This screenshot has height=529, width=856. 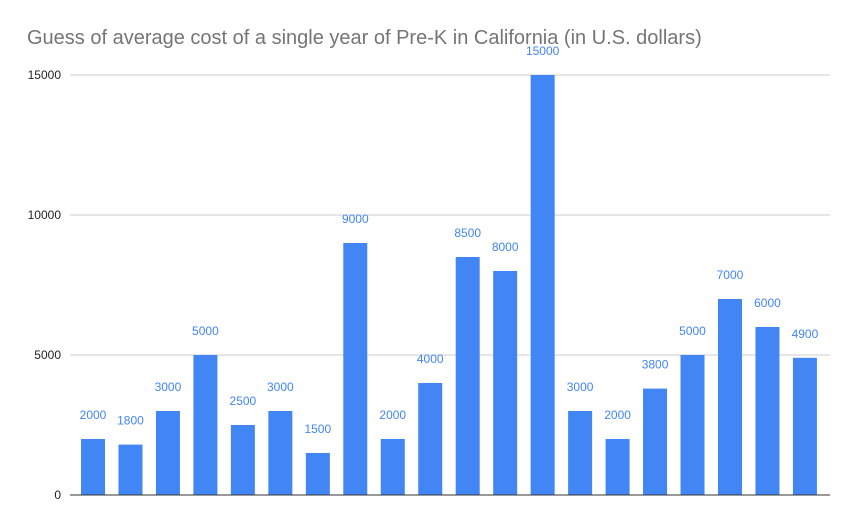 What do you see at coordinates (505, 247) in the screenshot?
I see `data-label-12: 8000` at bounding box center [505, 247].